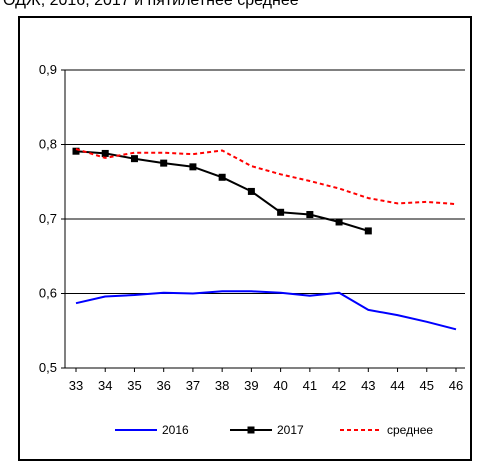 This screenshot has width=477, height=461. Describe the element at coordinates (368, 385) in the screenshot. I see `x-tick-label: 43` at that location.